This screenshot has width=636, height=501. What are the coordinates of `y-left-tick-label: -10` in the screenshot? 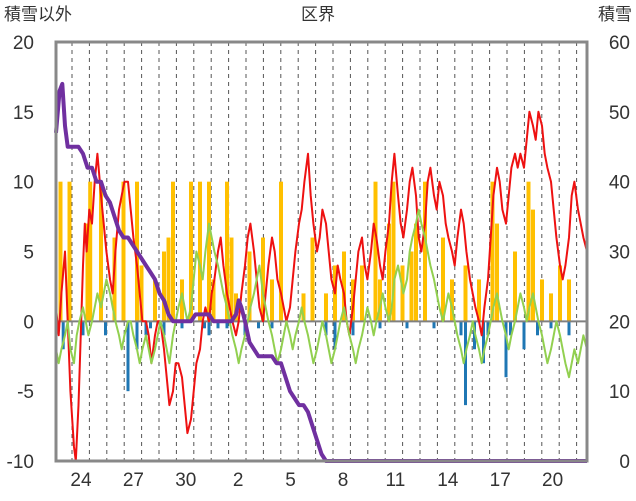 It's located at (20, 462).